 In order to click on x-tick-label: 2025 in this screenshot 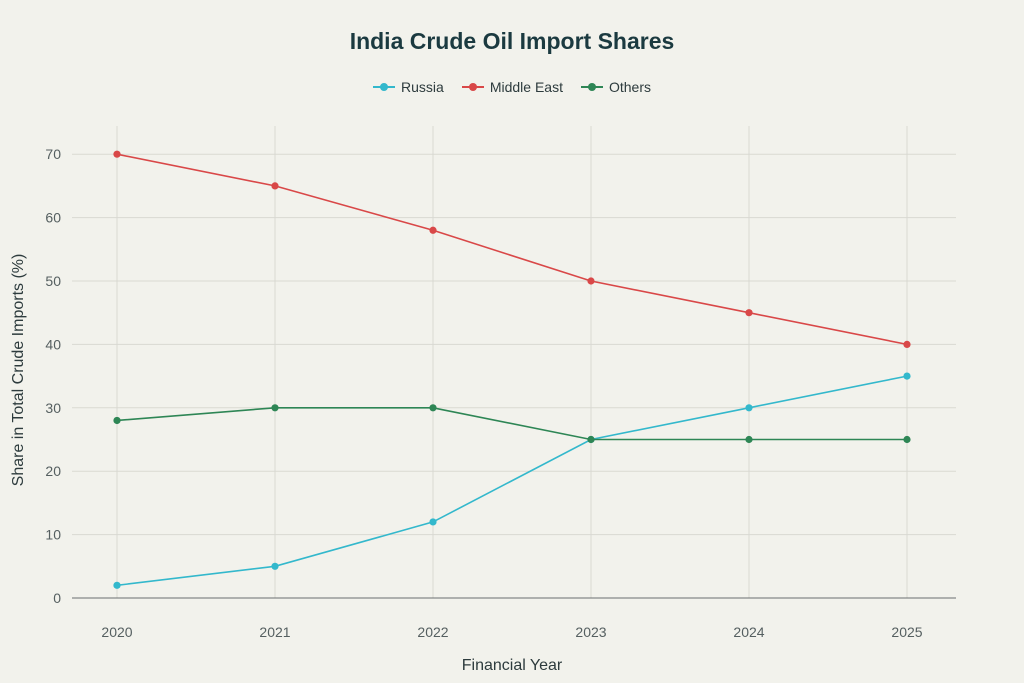, I will do `click(906, 632)`.